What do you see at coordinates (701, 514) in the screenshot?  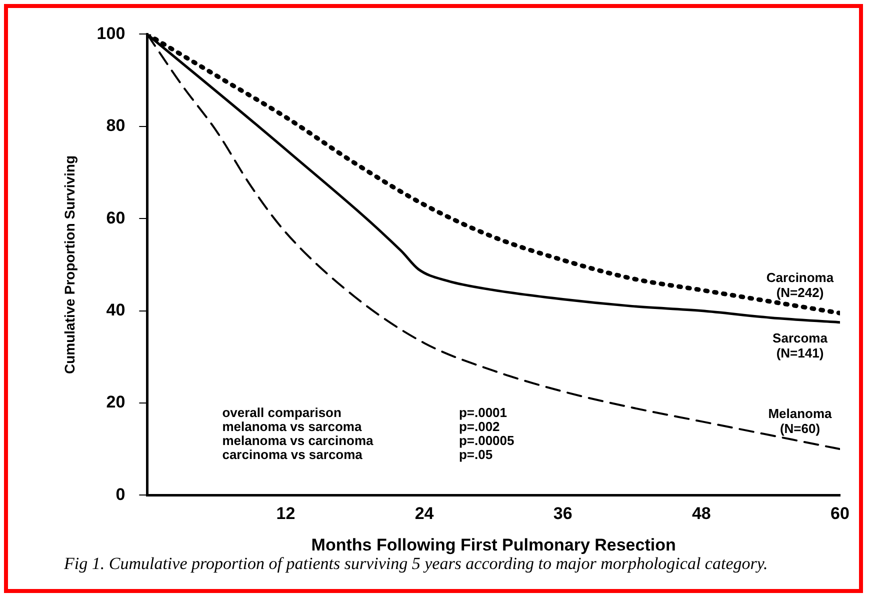 I see `x-tick-label: 48` at bounding box center [701, 514].